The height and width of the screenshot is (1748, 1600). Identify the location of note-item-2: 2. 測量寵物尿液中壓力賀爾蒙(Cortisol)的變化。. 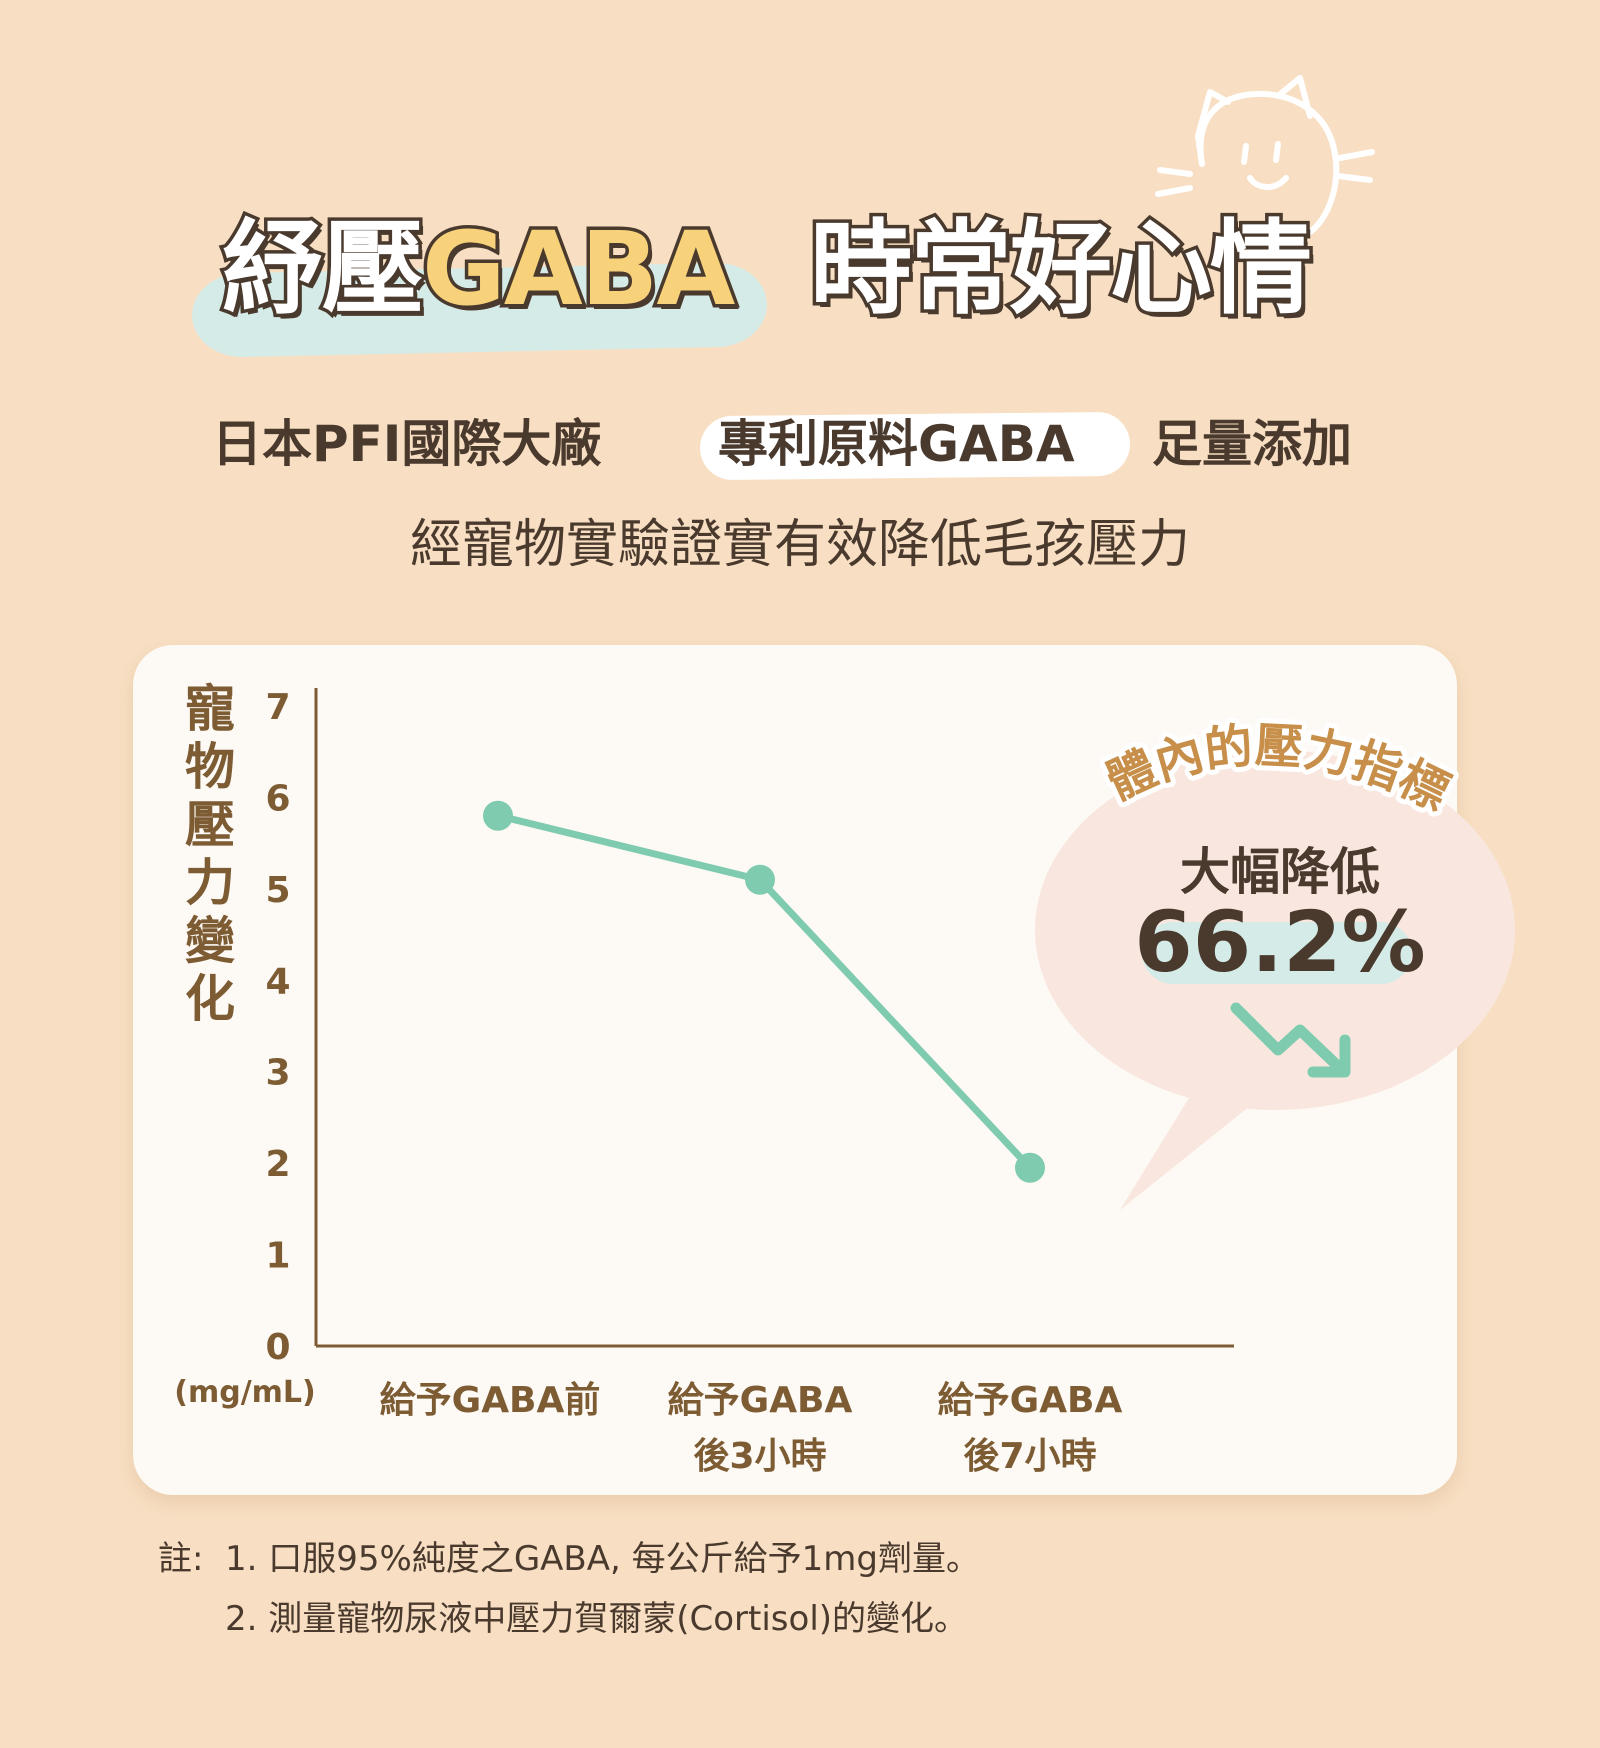
(597, 1619).